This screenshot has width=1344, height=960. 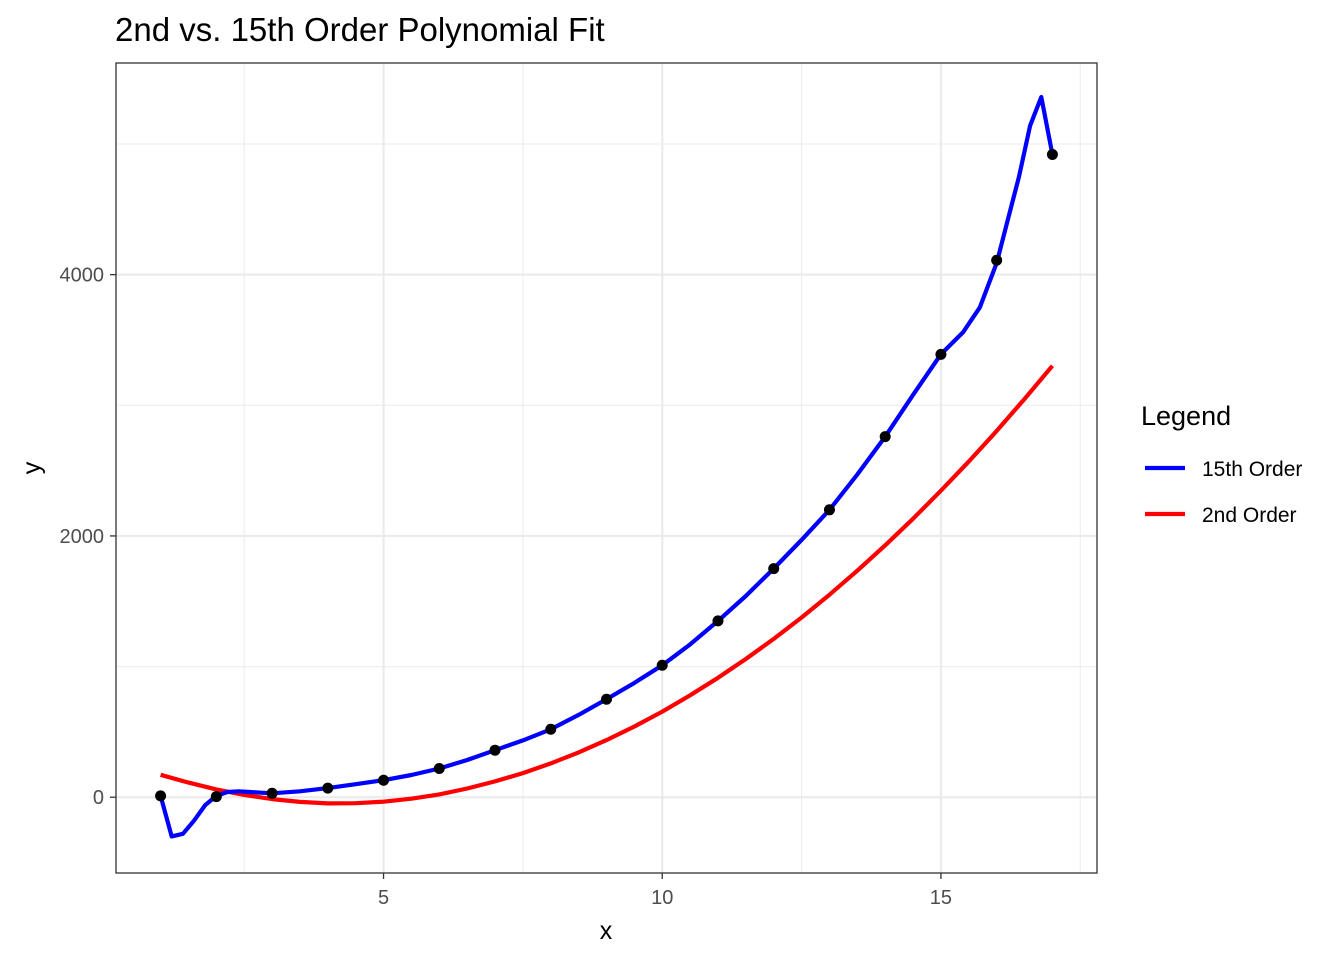 What do you see at coordinates (98, 798) in the screenshot?
I see `y-tick-label: 0` at bounding box center [98, 798].